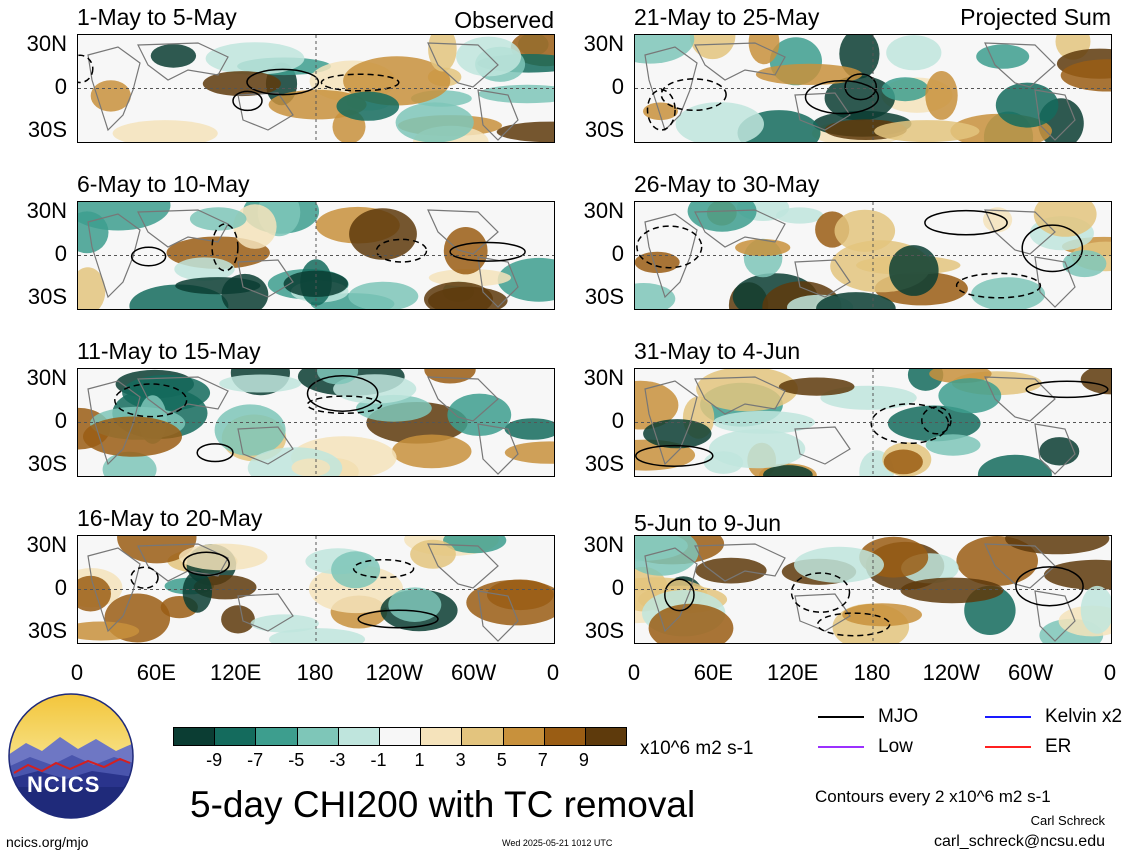  What do you see at coordinates (337, 760) in the screenshot?
I see `colorbar-tick-label: -3` at bounding box center [337, 760].